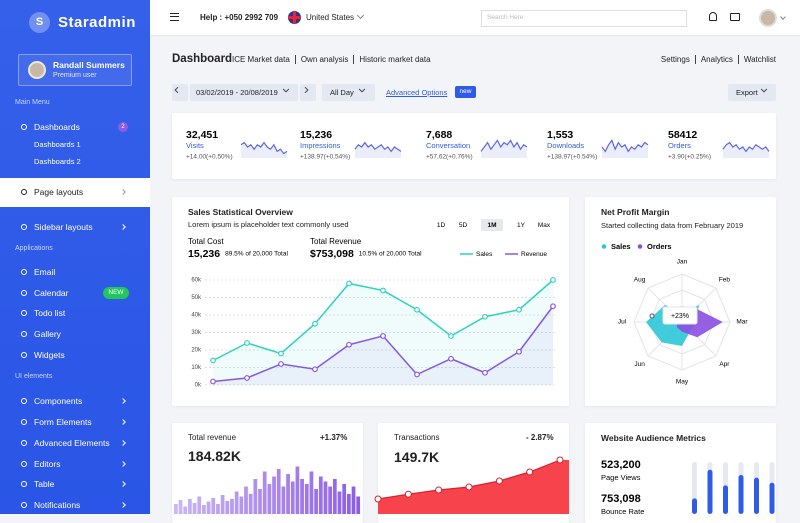  Describe the element at coordinates (50, 312) in the screenshot. I see `menu-item: Todo list` at that location.